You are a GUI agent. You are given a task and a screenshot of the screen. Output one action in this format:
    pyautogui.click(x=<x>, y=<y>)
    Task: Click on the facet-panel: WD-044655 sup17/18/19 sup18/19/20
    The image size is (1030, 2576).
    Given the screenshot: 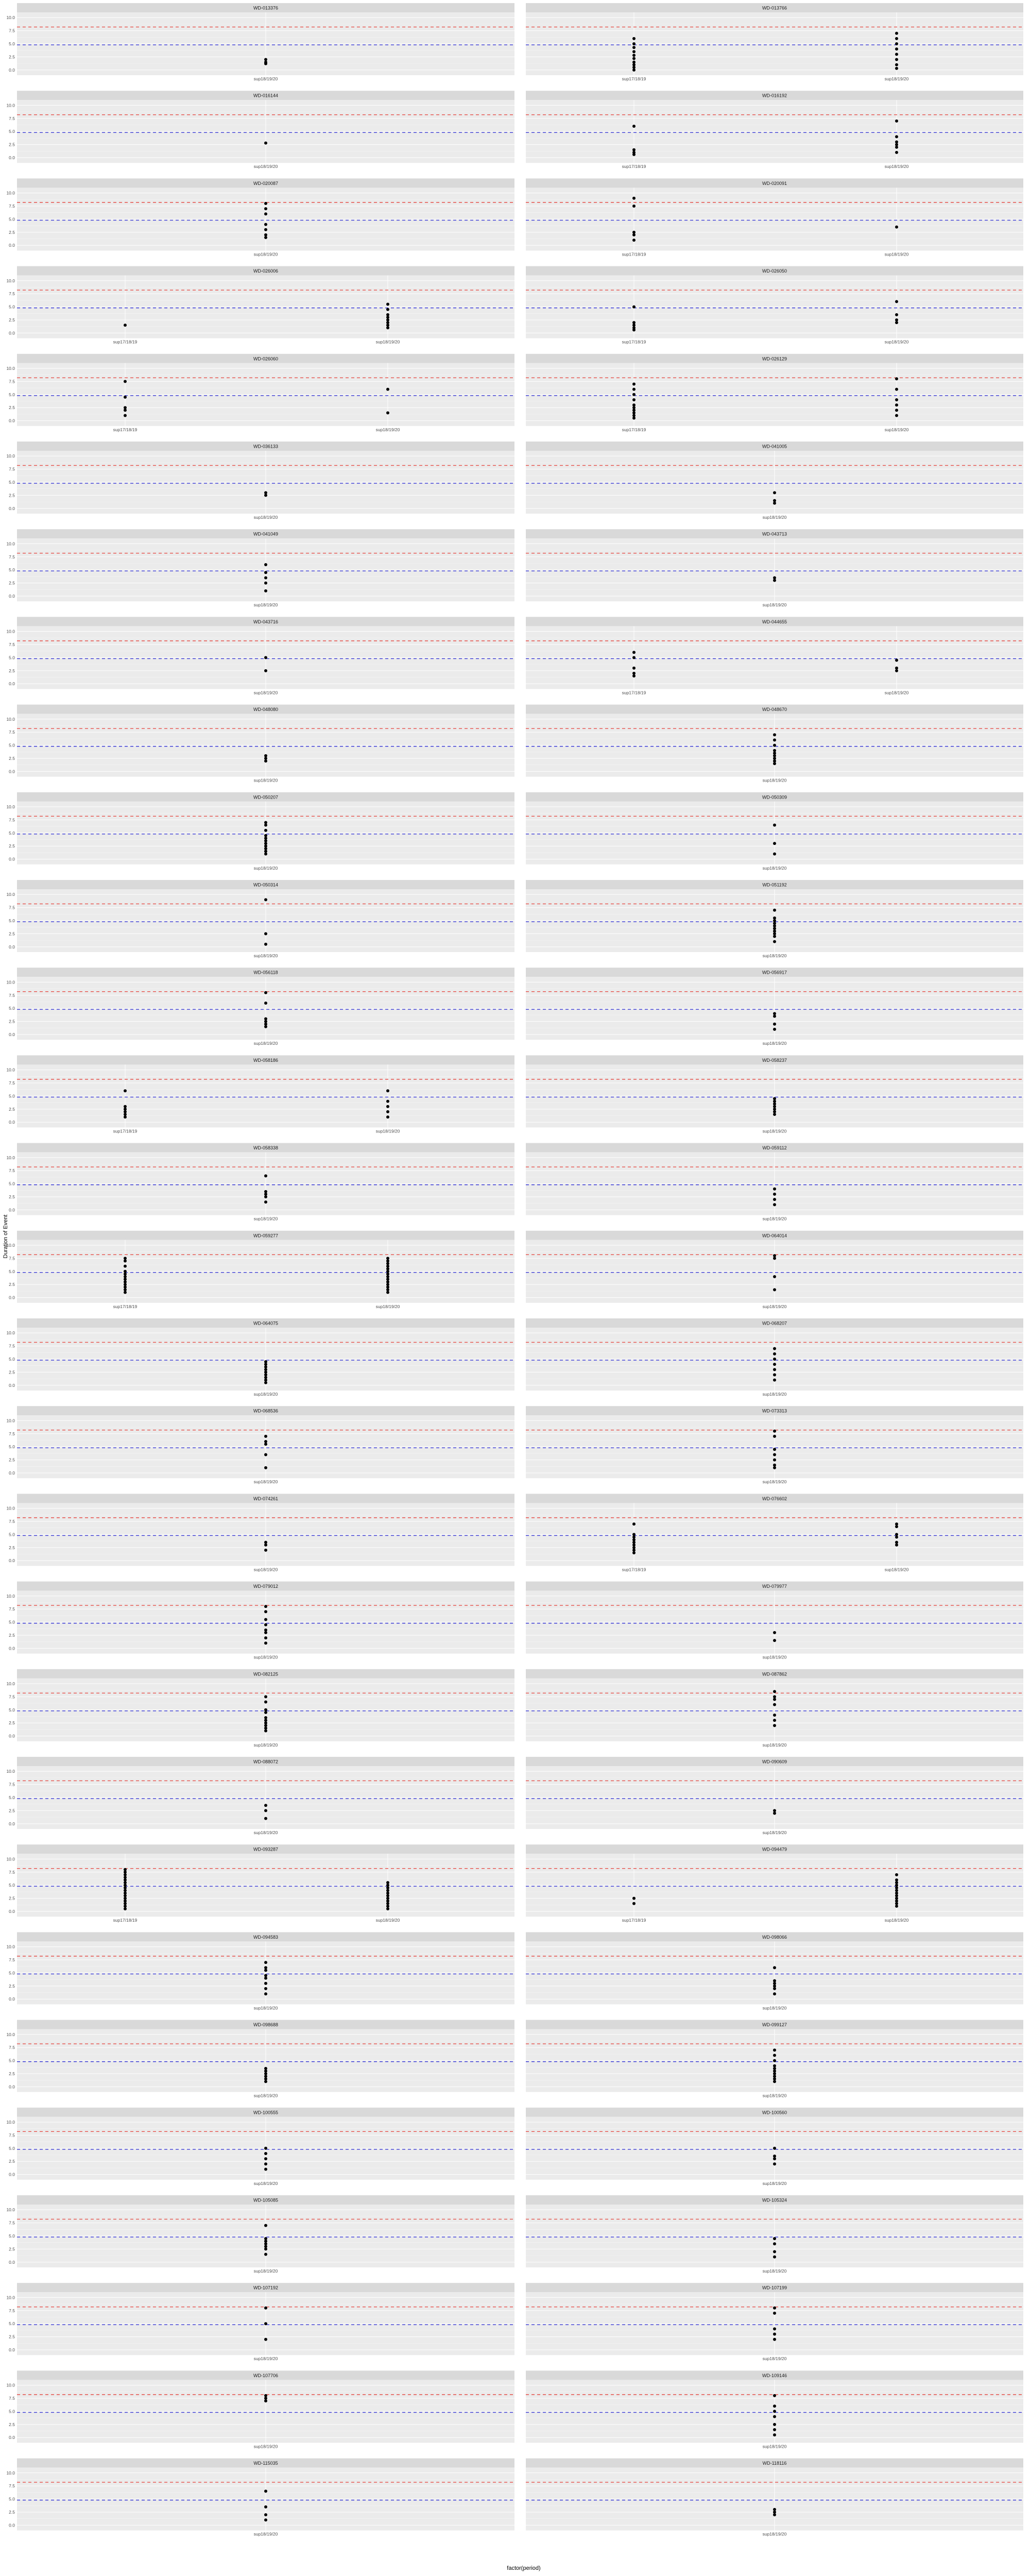 What is the action you would take?
    pyautogui.click(x=774, y=656)
    